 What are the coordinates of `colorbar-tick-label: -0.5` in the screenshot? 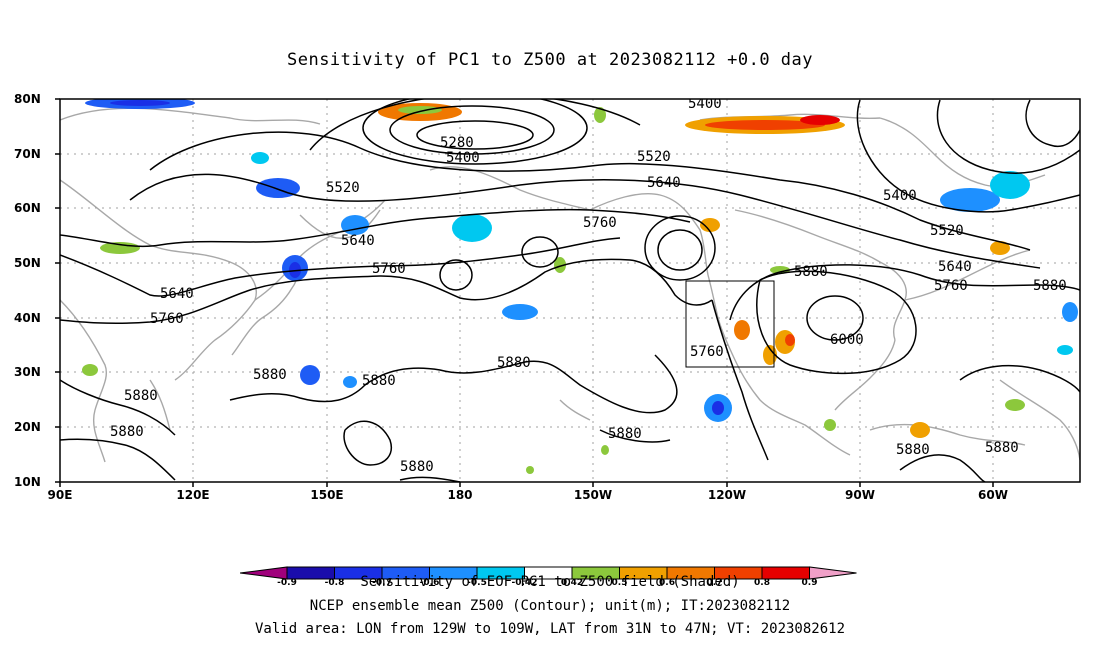 It's located at (477, 583).